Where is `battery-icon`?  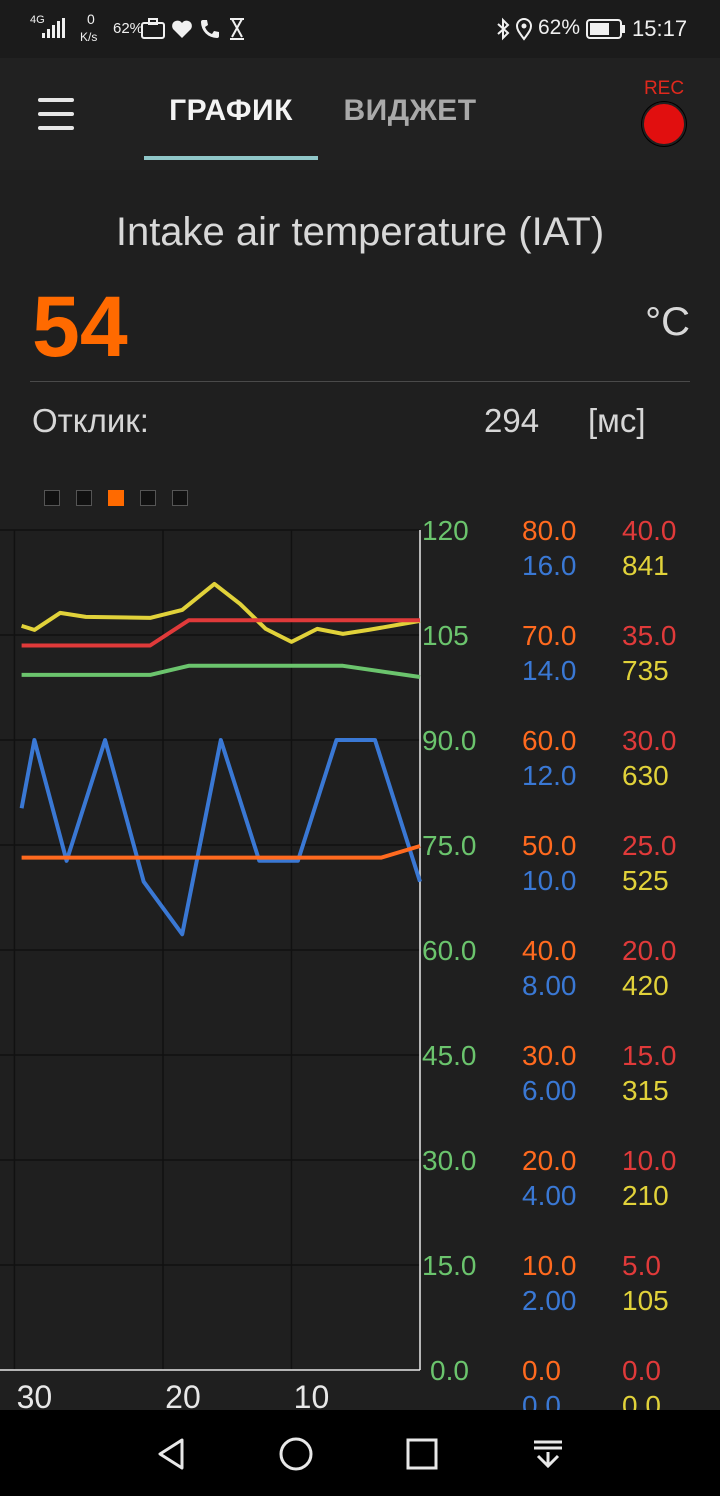 battery-icon is located at coordinates (605, 29).